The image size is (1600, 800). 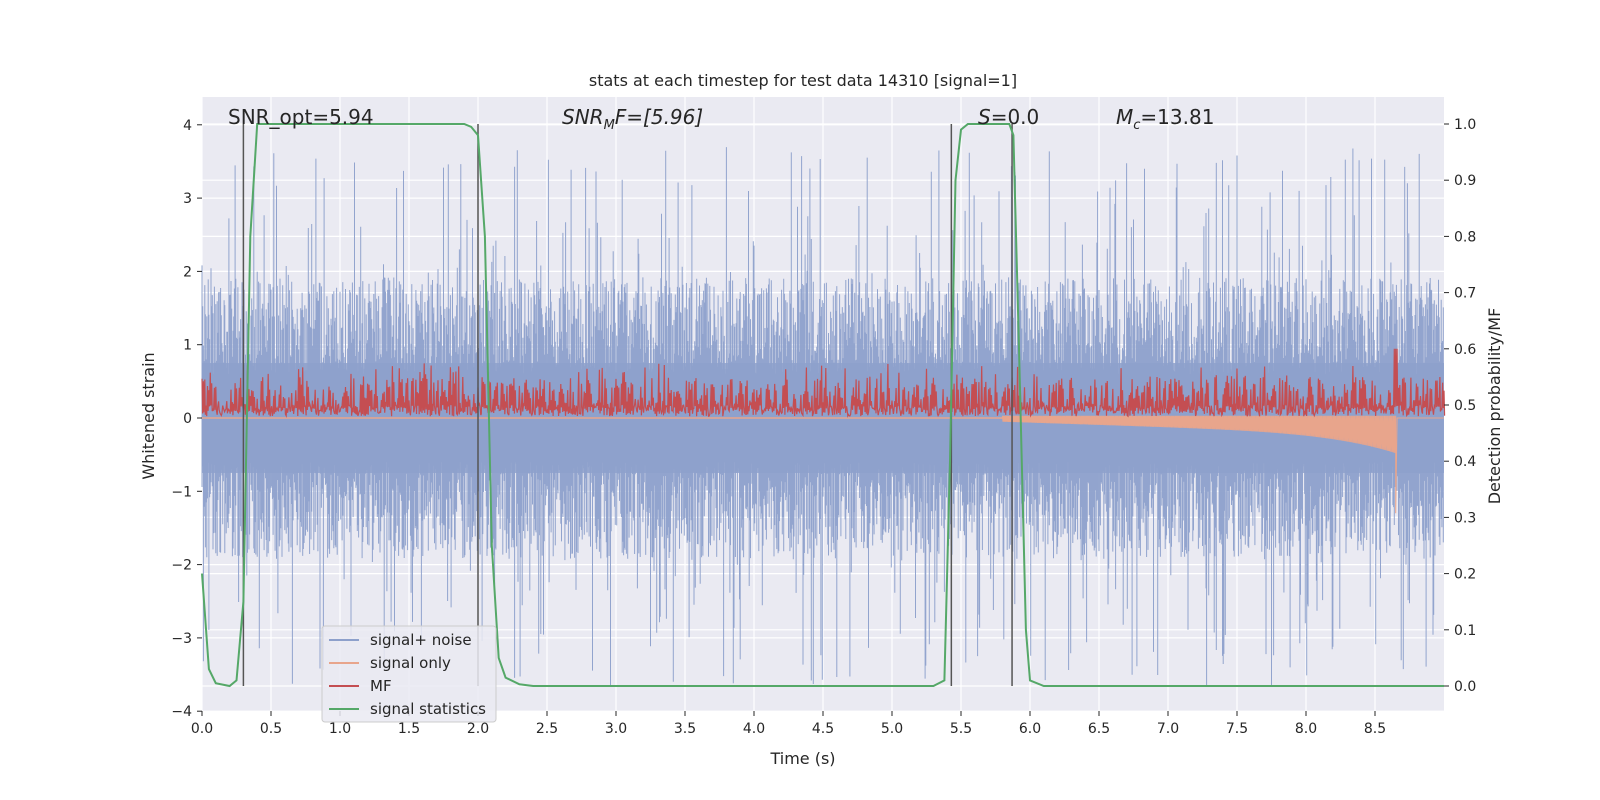 What do you see at coordinates (1465, 406) in the screenshot?
I see `y-right-tick-label: 0.5` at bounding box center [1465, 406].